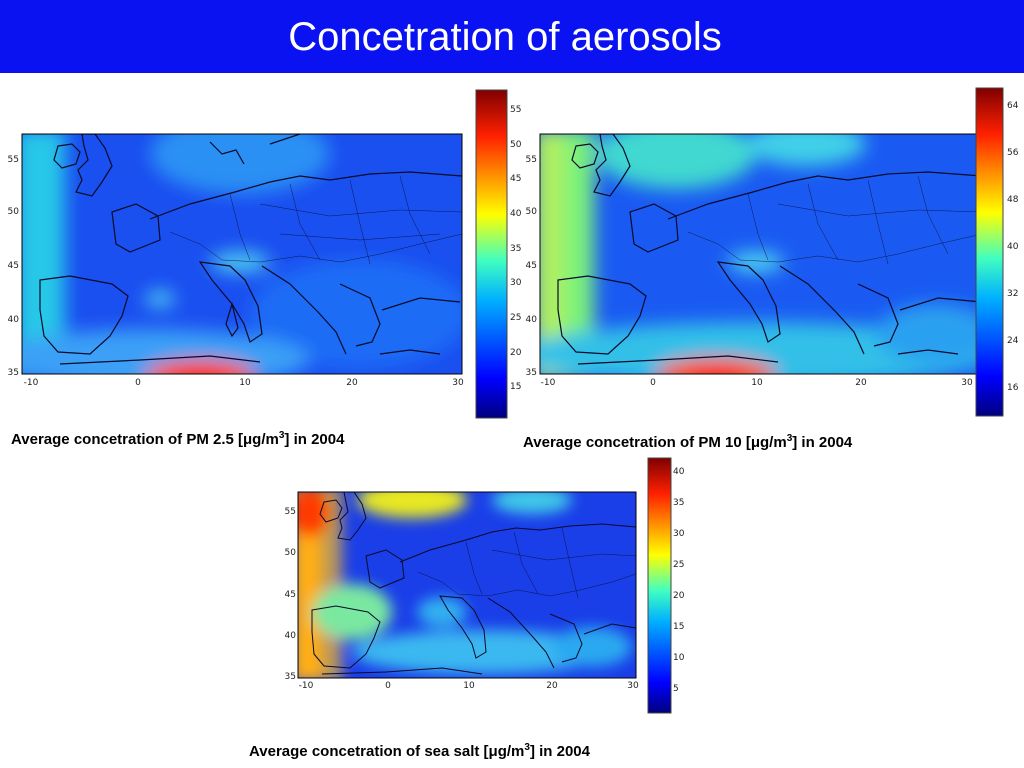 The image size is (1024, 768). I want to click on seasalt-lon-tick: 10, so click(469, 686).